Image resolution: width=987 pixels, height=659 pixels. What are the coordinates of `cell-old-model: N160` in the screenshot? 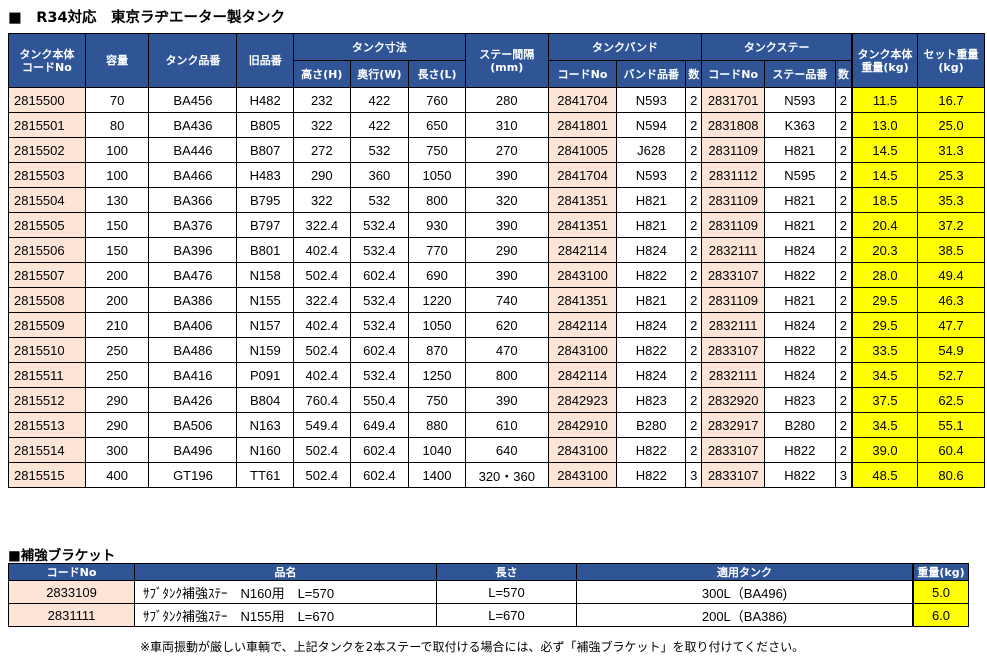 It's located at (265, 450).